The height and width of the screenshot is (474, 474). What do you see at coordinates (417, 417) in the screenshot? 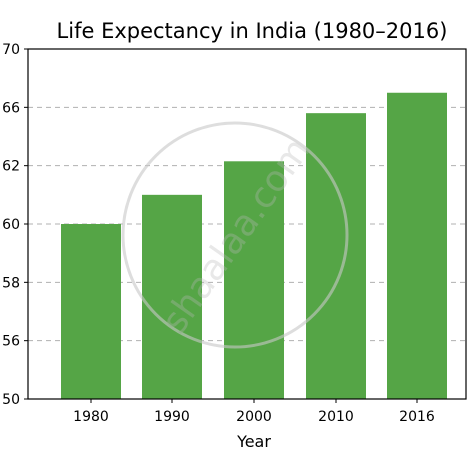
I see `x-tick-label: 2016` at bounding box center [417, 417].